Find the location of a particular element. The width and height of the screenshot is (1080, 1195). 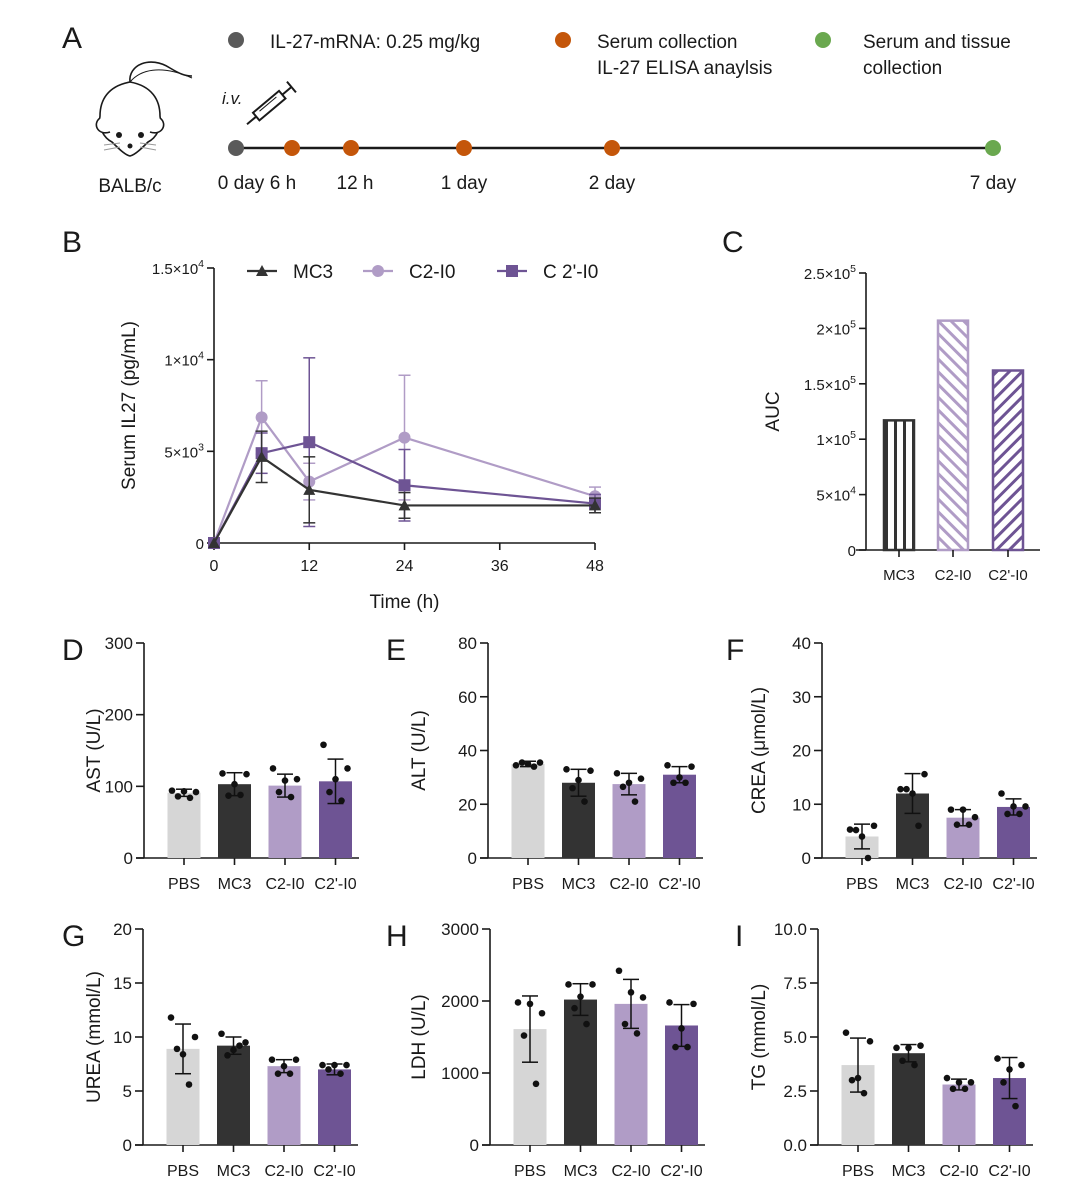

y-tick-label: 30 is located at coordinates (801, 697).